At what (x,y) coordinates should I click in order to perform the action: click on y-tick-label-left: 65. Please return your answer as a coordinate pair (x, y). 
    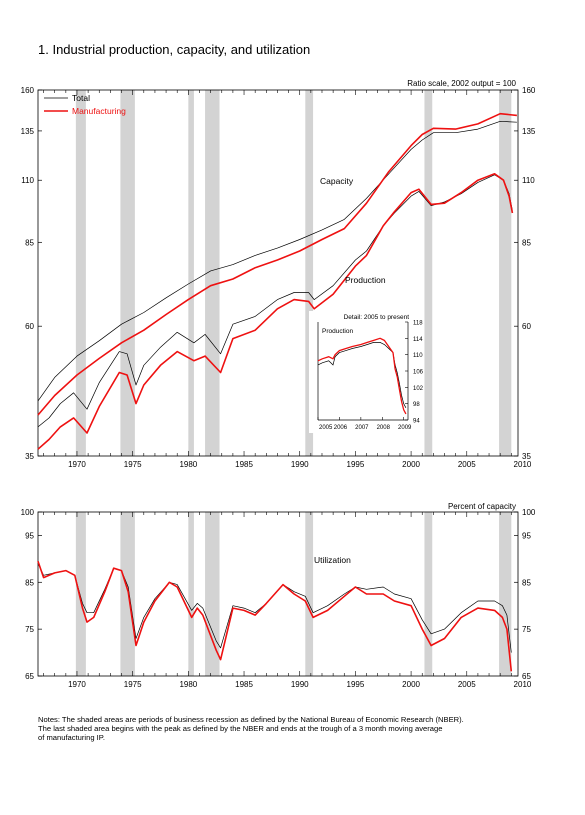
    Looking at the image, I should click on (29, 676).